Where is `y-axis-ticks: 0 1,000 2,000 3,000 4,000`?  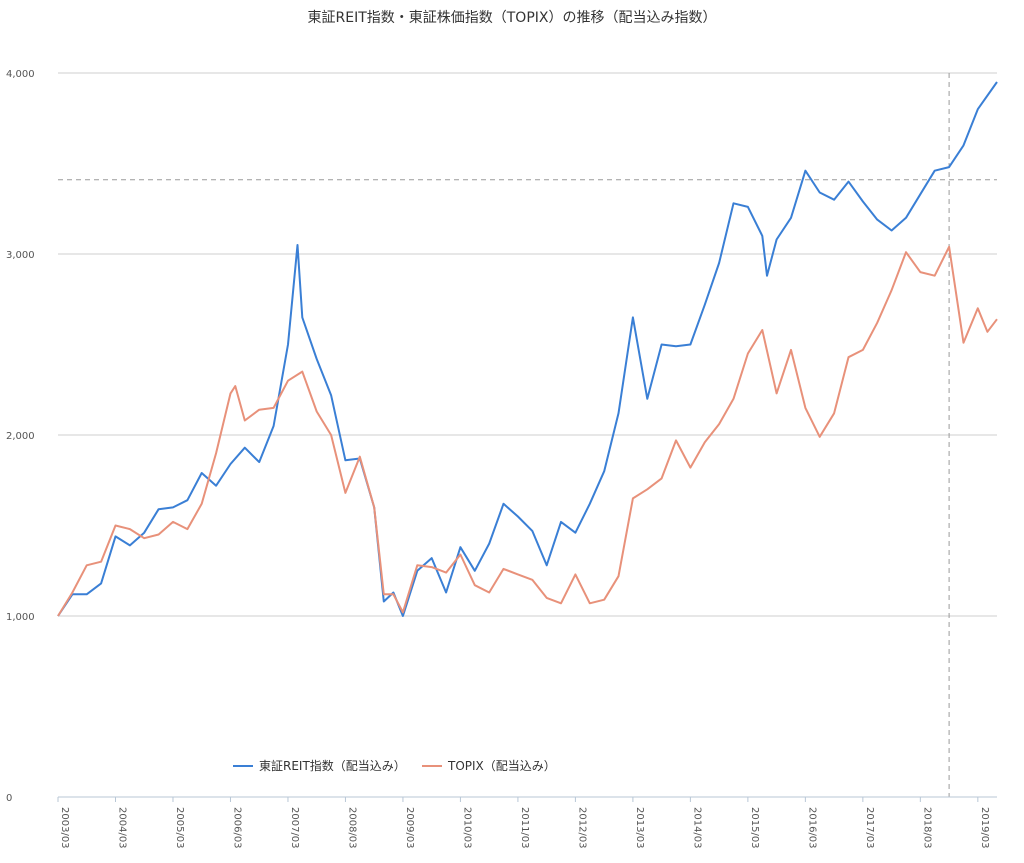
y-axis-ticks: 0 1,000 2,000 3,000 4,000 is located at coordinates (20, 436).